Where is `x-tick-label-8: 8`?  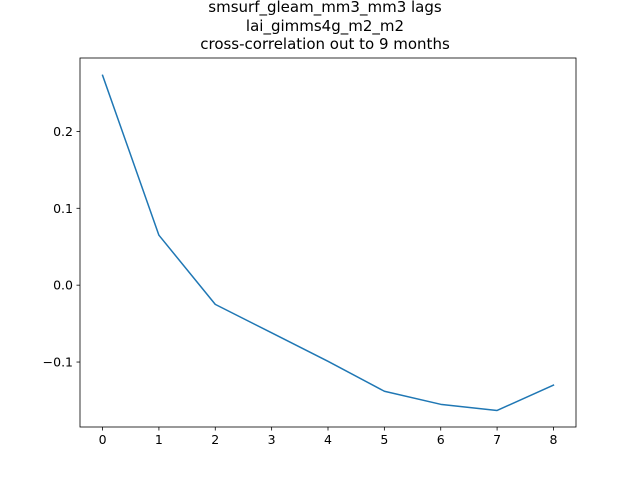
x-tick-label-8: 8 is located at coordinates (553, 439).